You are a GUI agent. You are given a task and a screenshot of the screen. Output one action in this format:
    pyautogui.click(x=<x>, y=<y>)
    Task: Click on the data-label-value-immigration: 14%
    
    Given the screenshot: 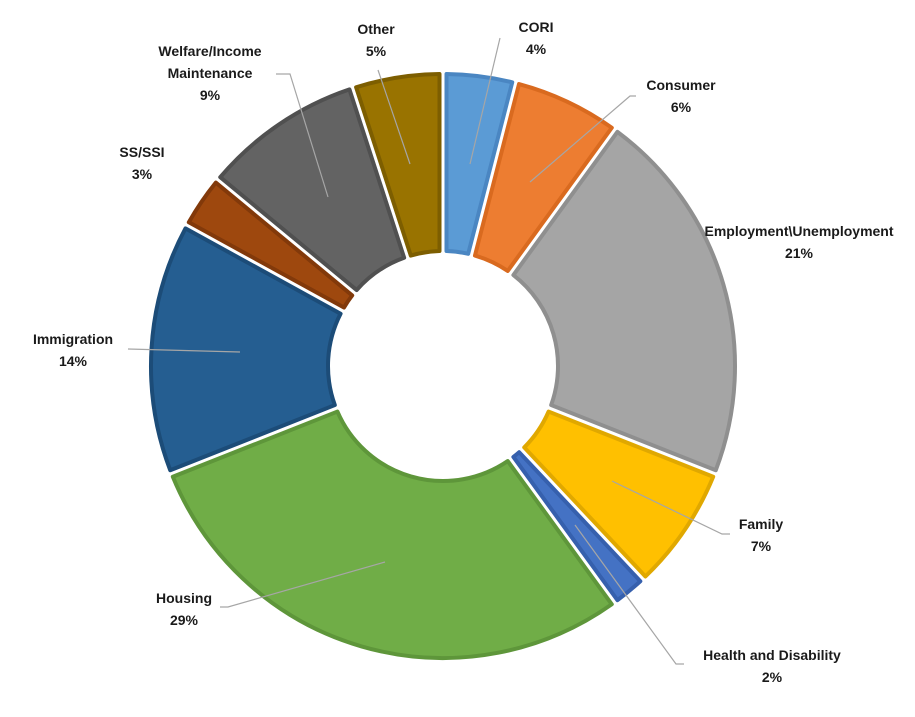 What is the action you would take?
    pyautogui.click(x=73, y=361)
    